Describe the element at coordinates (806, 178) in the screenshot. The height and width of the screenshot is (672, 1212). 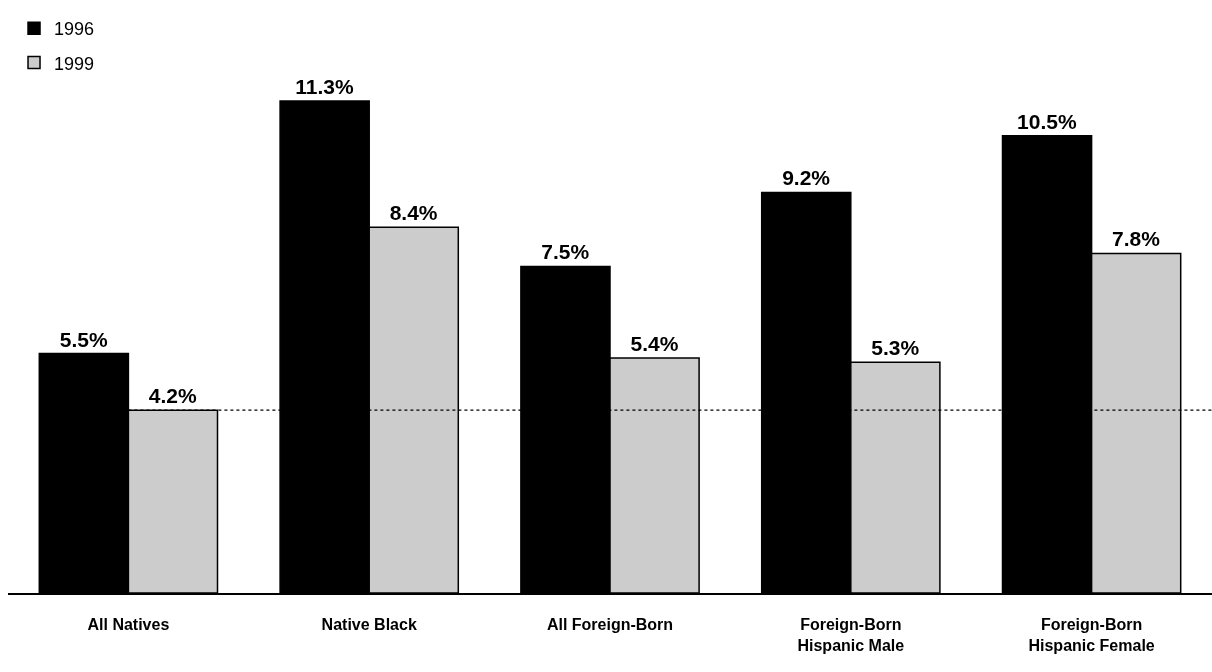
I see `data-label: 9.2%` at that location.